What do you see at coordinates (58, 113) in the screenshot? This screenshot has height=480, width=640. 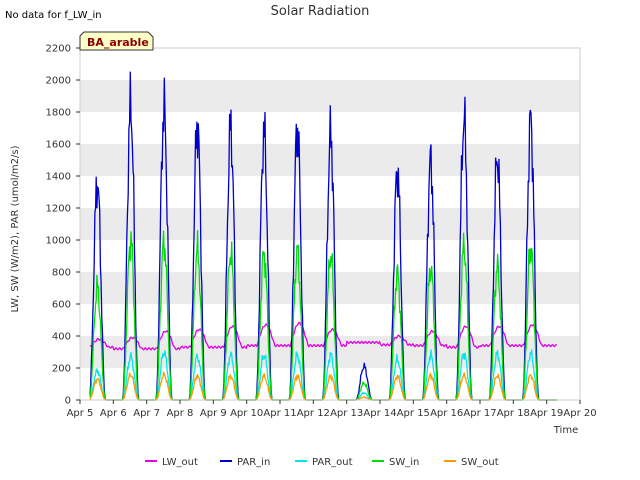 I see `y-tick-label: 1800` at bounding box center [58, 113].